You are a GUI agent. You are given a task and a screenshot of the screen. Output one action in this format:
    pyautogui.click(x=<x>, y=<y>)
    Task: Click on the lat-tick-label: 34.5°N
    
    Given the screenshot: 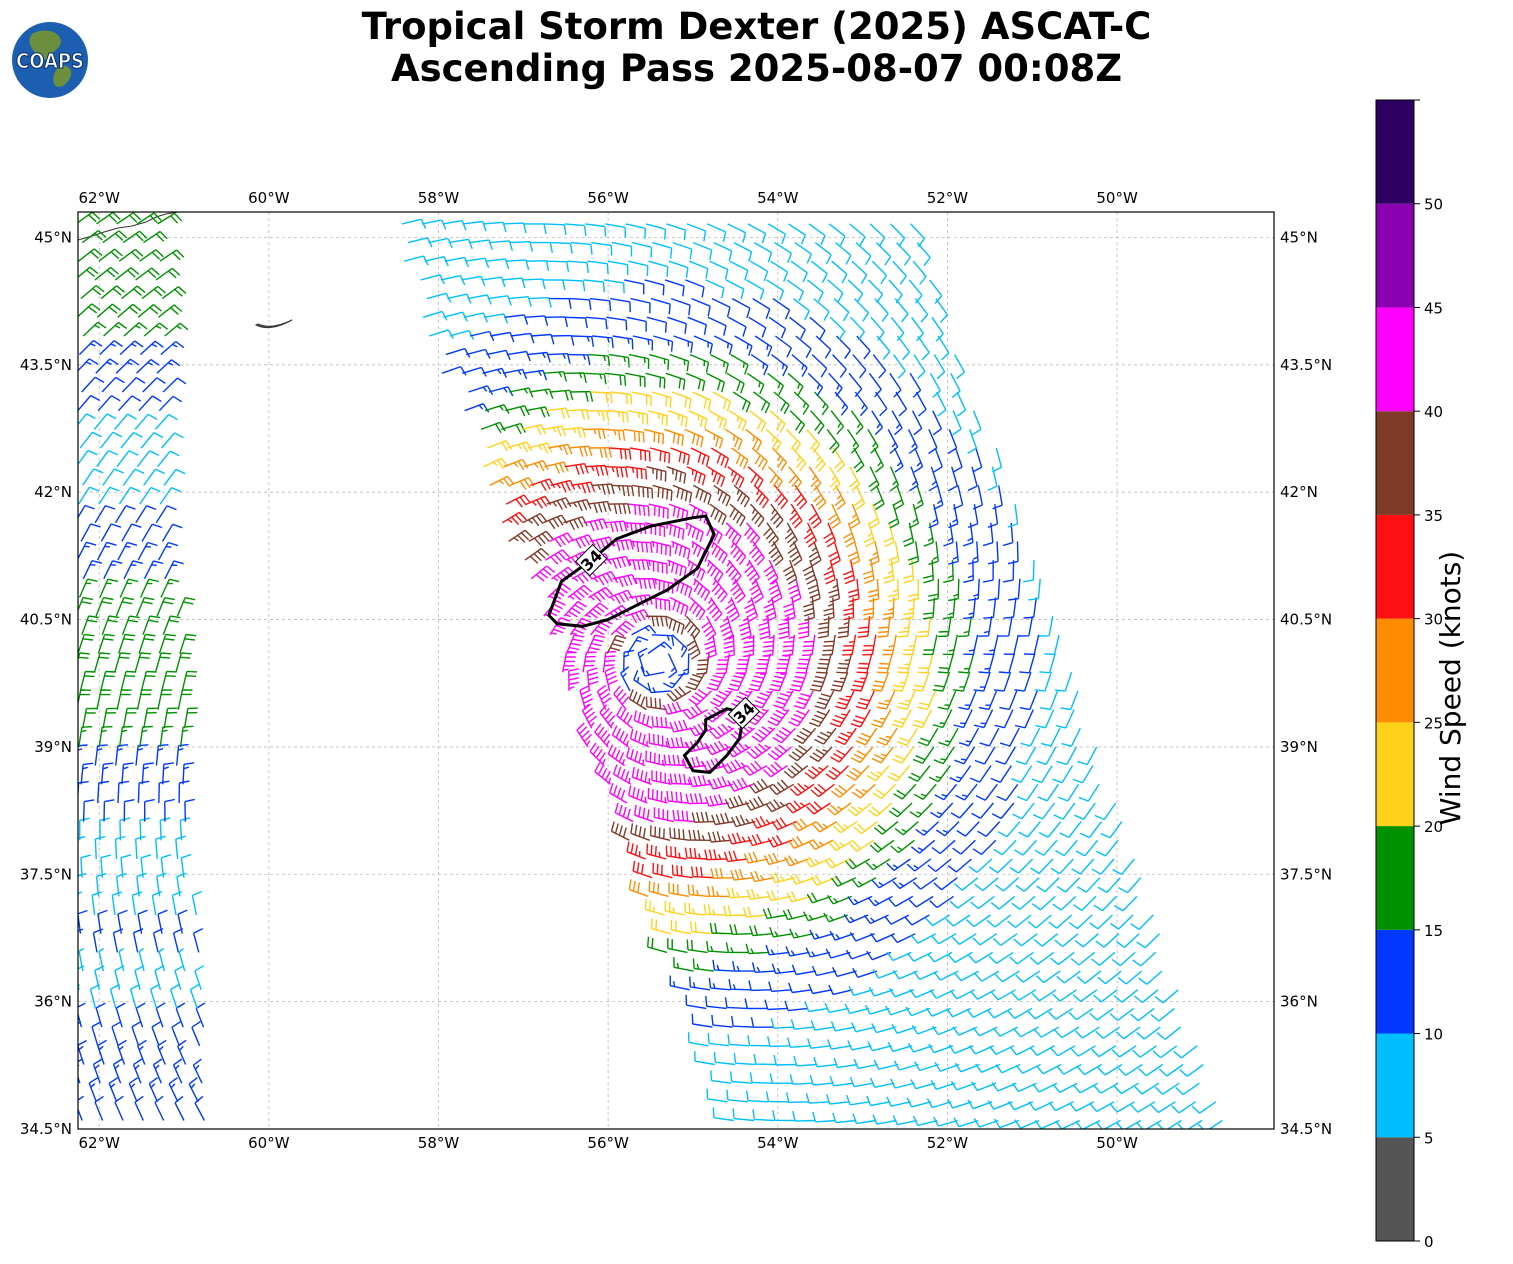 What is the action you would take?
    pyautogui.click(x=46, y=1129)
    